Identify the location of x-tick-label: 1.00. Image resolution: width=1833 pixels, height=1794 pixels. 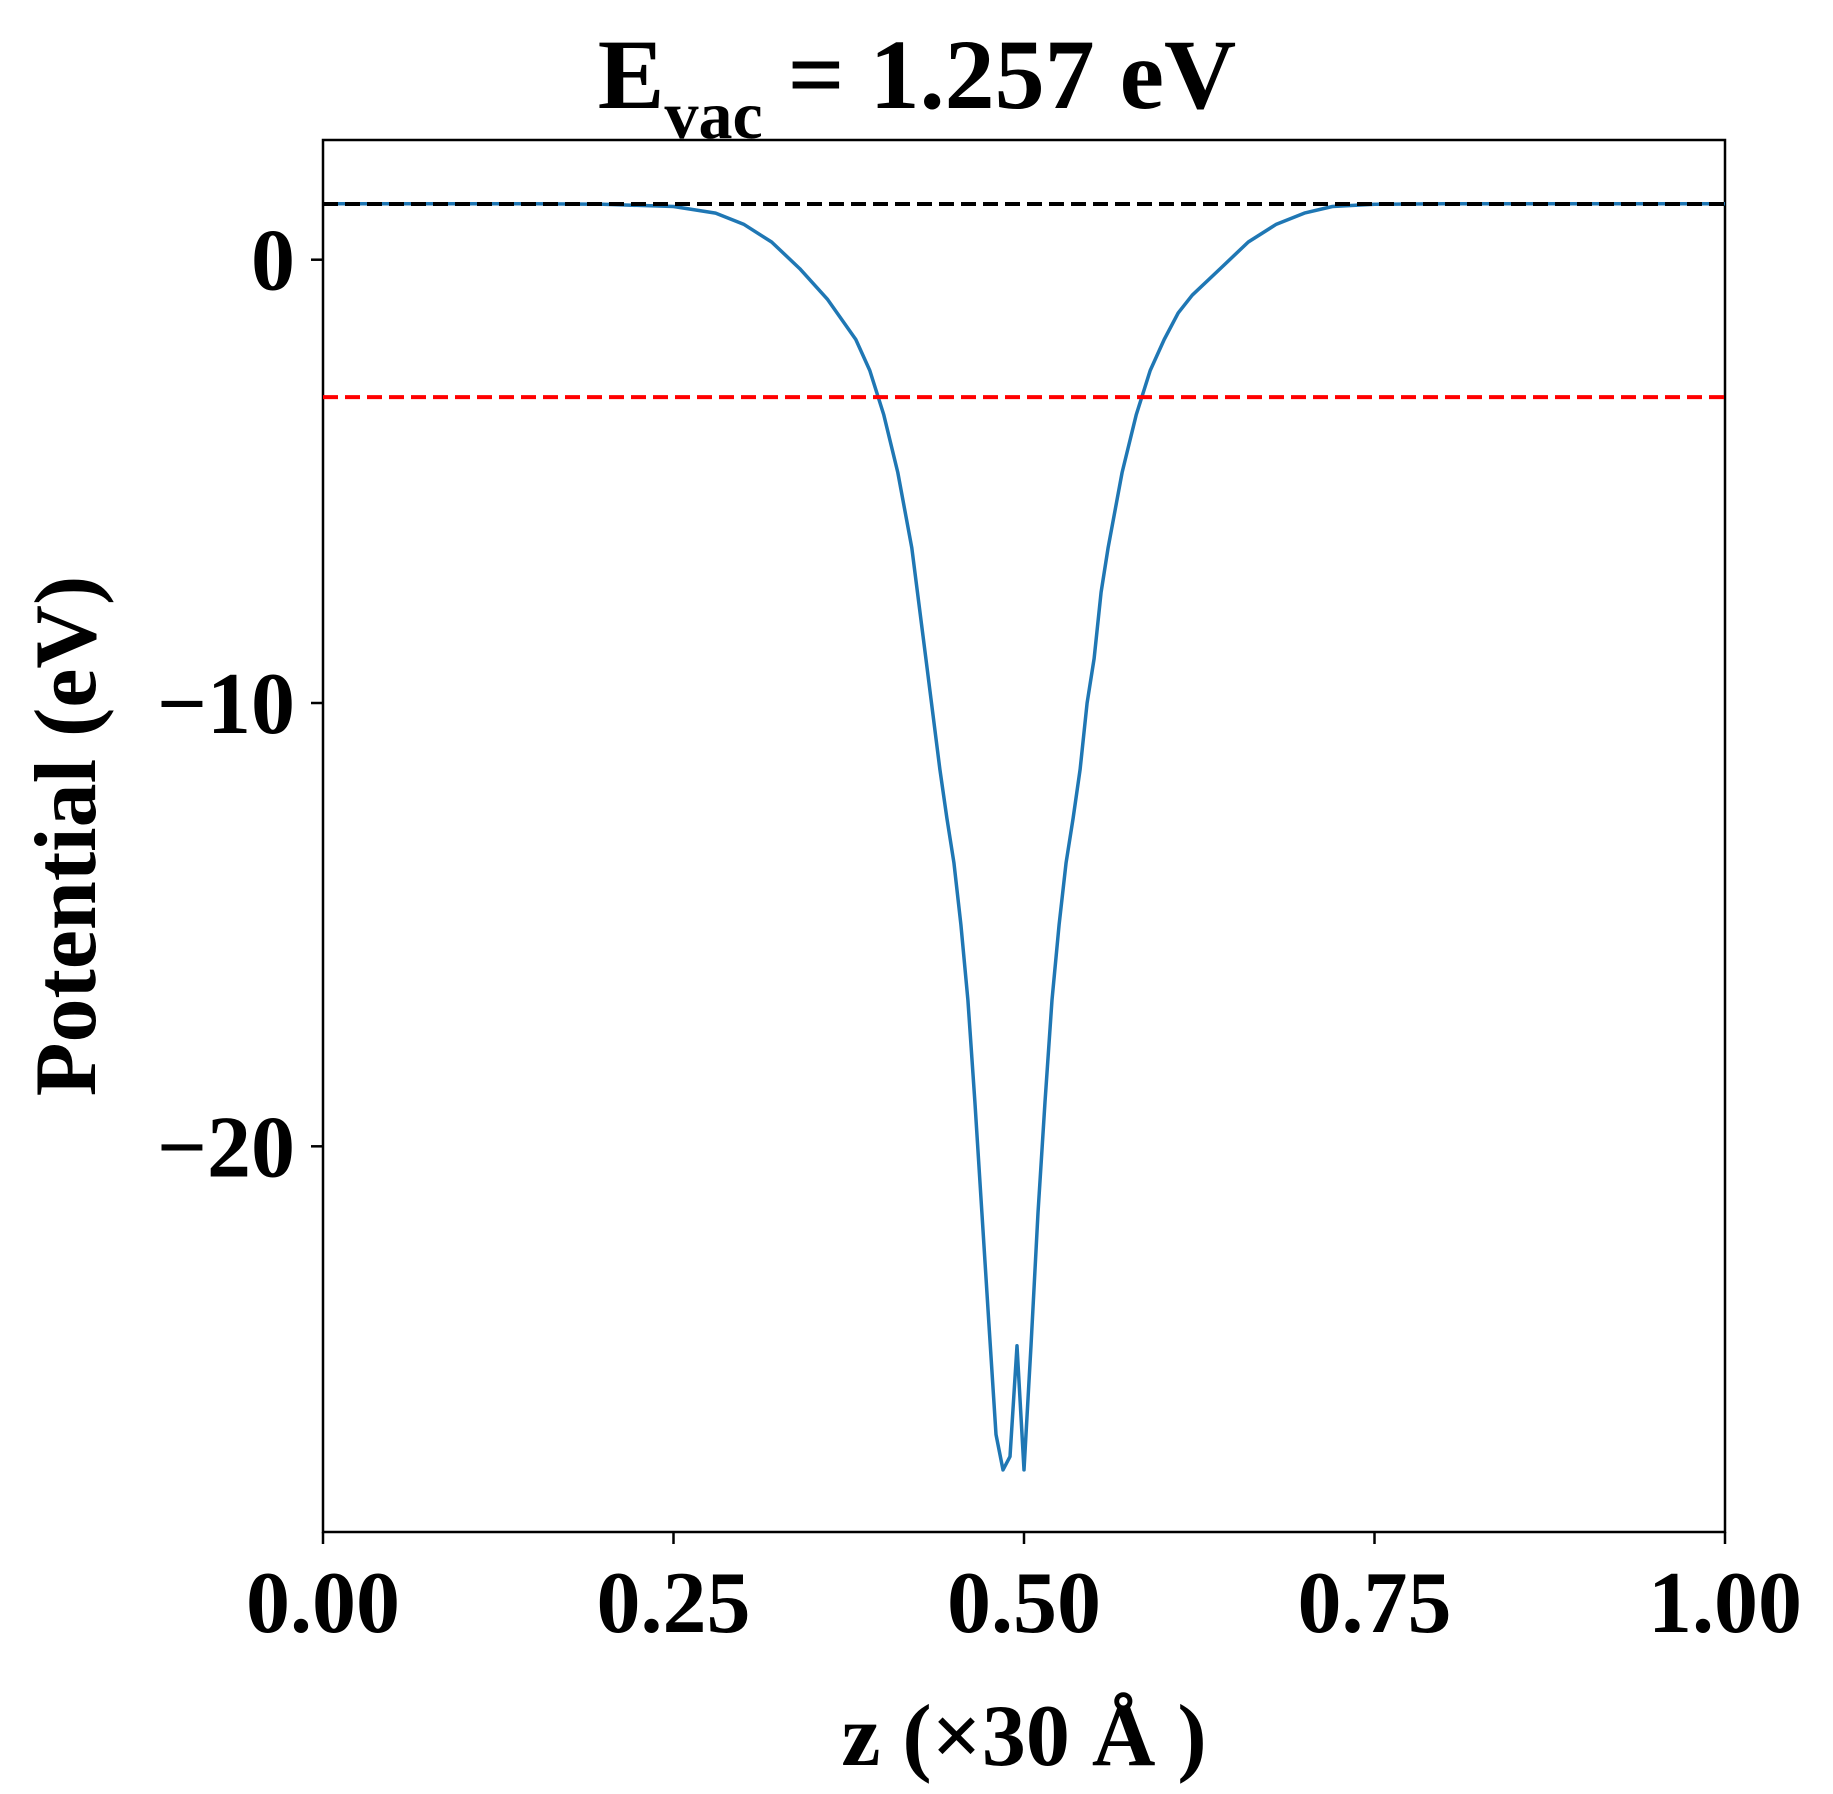
(1725, 1603).